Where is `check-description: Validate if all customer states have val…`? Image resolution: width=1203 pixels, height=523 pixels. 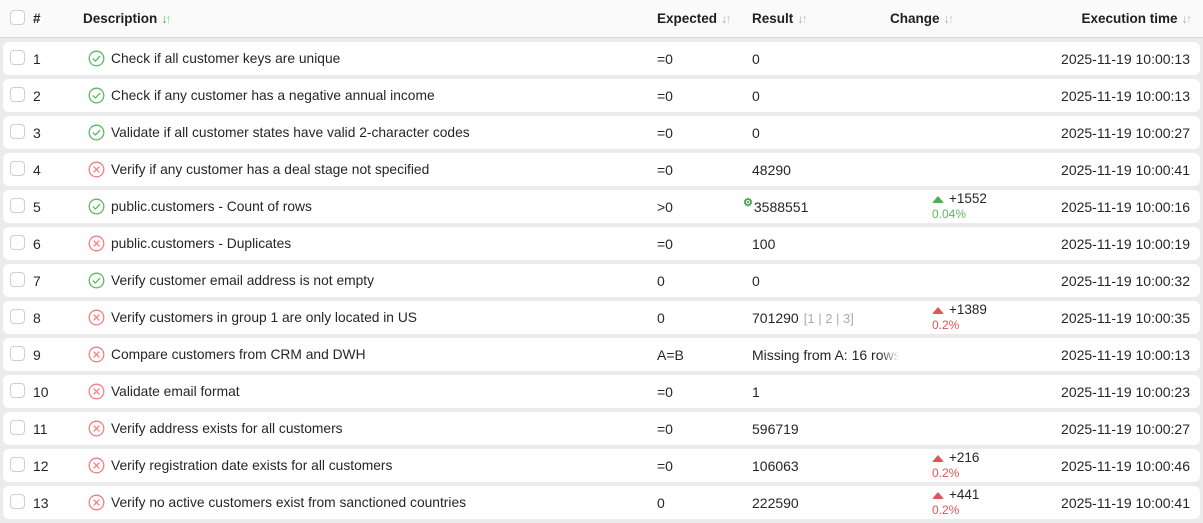
check-description: Validate if all customer states have val… is located at coordinates (290, 132).